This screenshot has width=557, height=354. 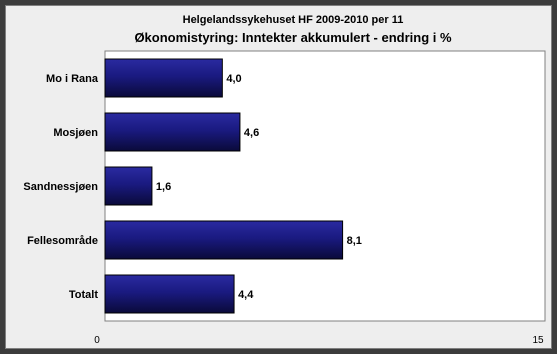 I want to click on chart-title: Helgelandssykehuset HF 2009-2010 per 11, so click(x=293, y=20).